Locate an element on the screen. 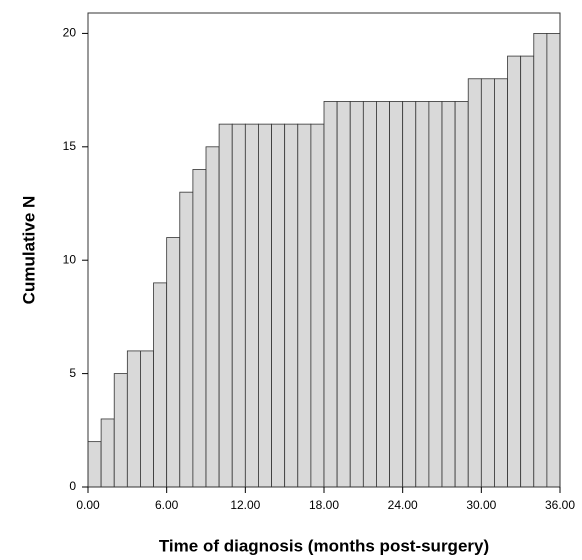 The image size is (582, 560). x-tick-label: 18.00 is located at coordinates (324, 505).